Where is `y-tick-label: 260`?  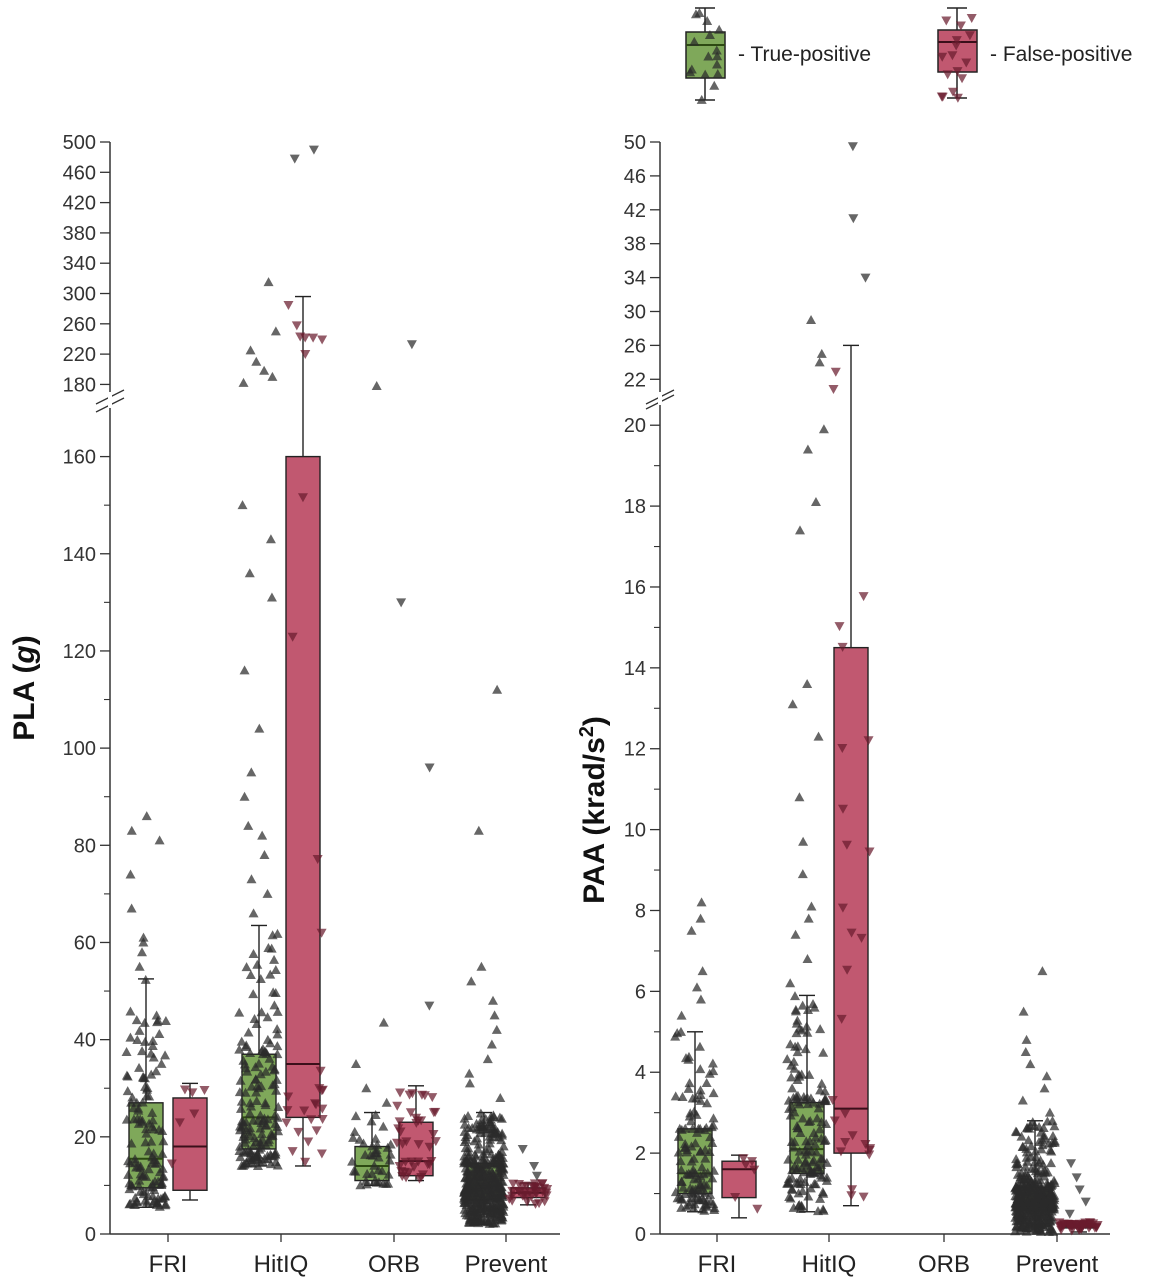
y-tick-label: 260 is located at coordinates (79, 325).